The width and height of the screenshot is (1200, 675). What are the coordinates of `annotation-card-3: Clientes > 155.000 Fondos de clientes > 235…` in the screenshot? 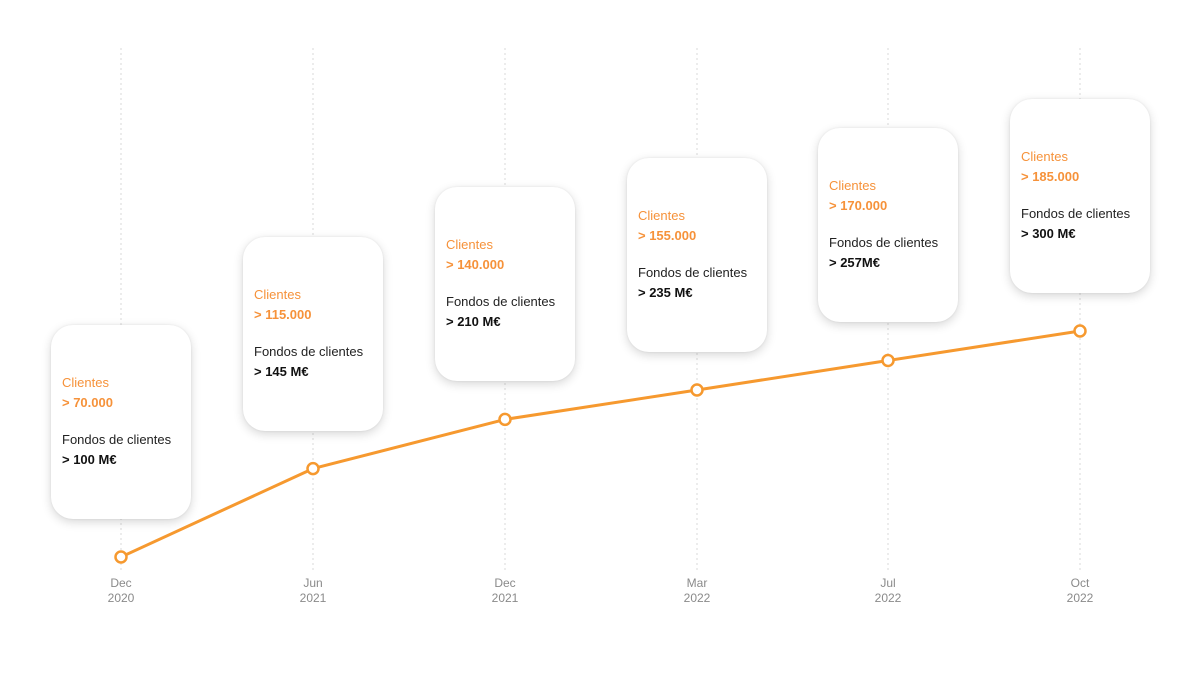 It's located at (697, 255).